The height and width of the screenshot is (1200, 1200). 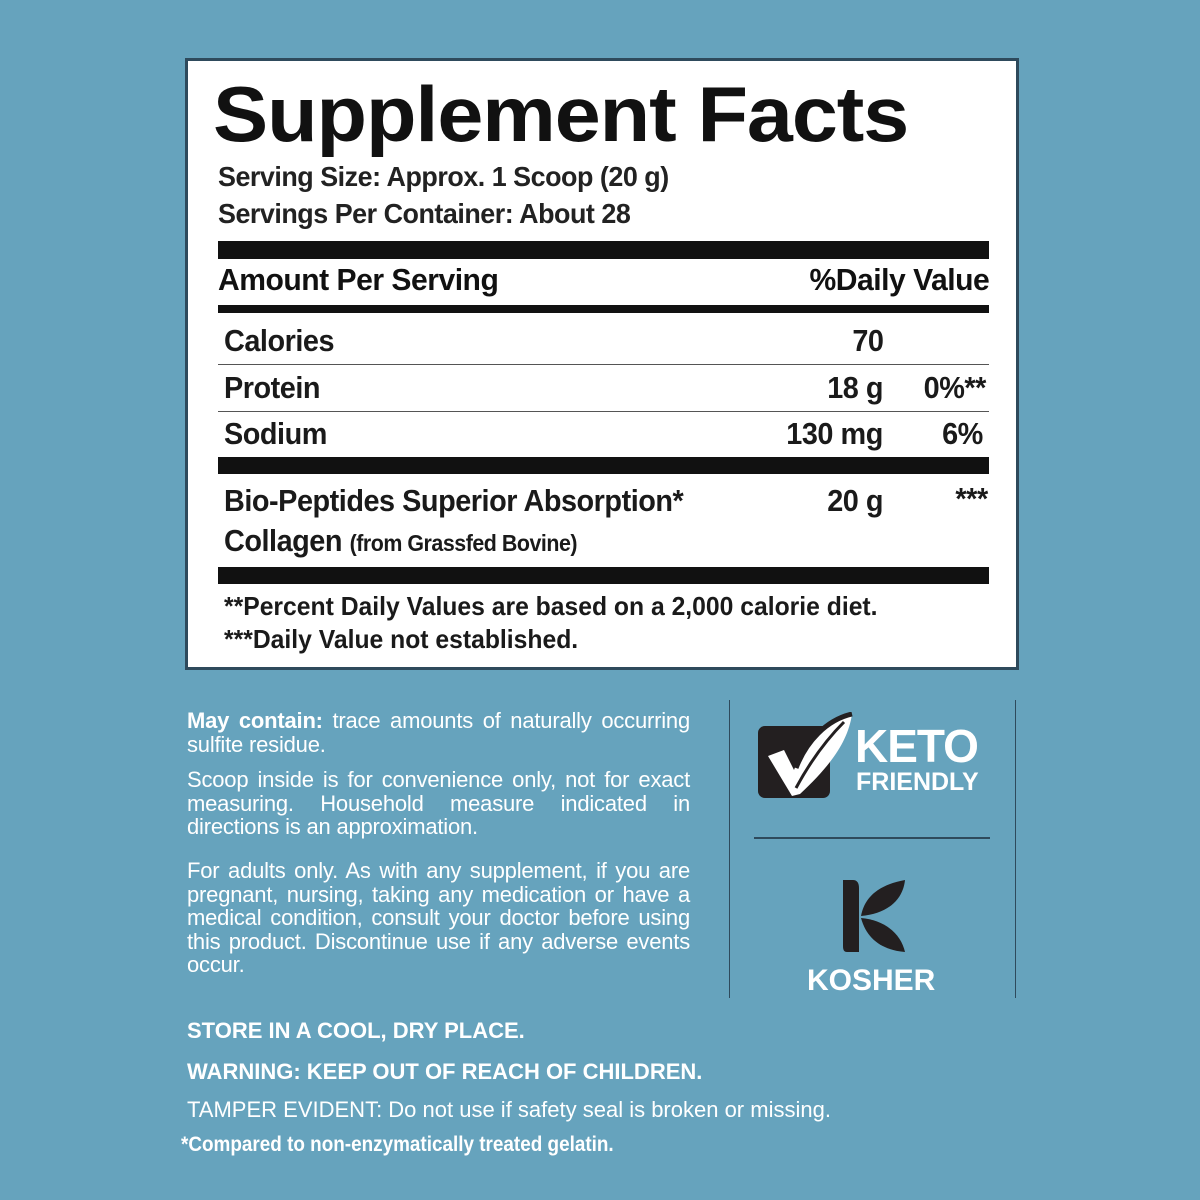 What do you see at coordinates (445, 1071) in the screenshot?
I see `warning-text: WARNING: KEEP OUT OF REACH OF CHILDREN.` at bounding box center [445, 1071].